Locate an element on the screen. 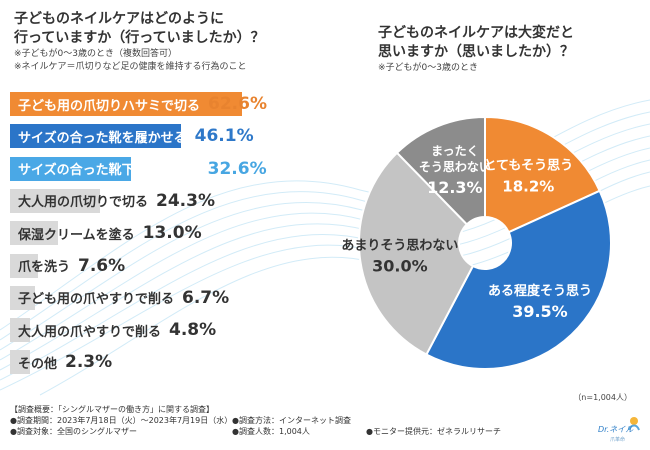 The image size is (650, 450). pie-slice-label: あまりそう思わない is located at coordinates (399, 245).